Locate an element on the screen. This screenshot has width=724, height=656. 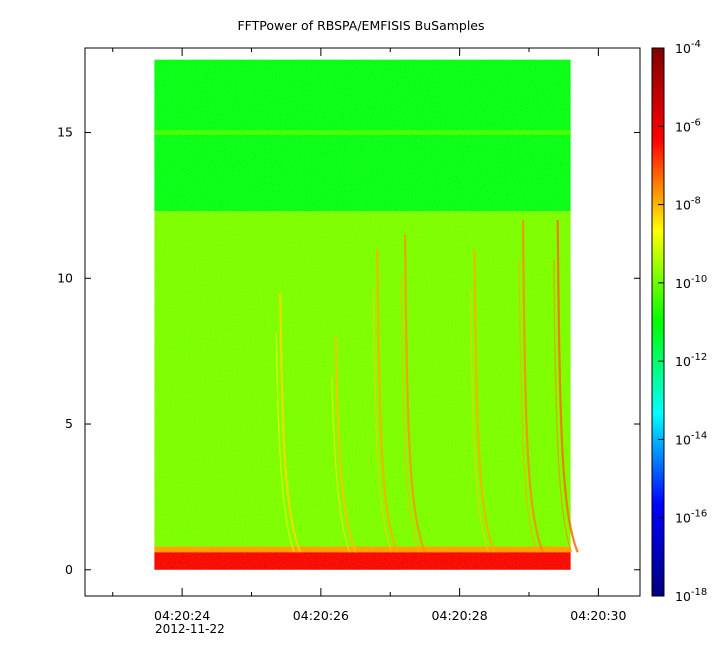
colorbar-tick-label: 10⁻¹⁶ is located at coordinates (691, 517).